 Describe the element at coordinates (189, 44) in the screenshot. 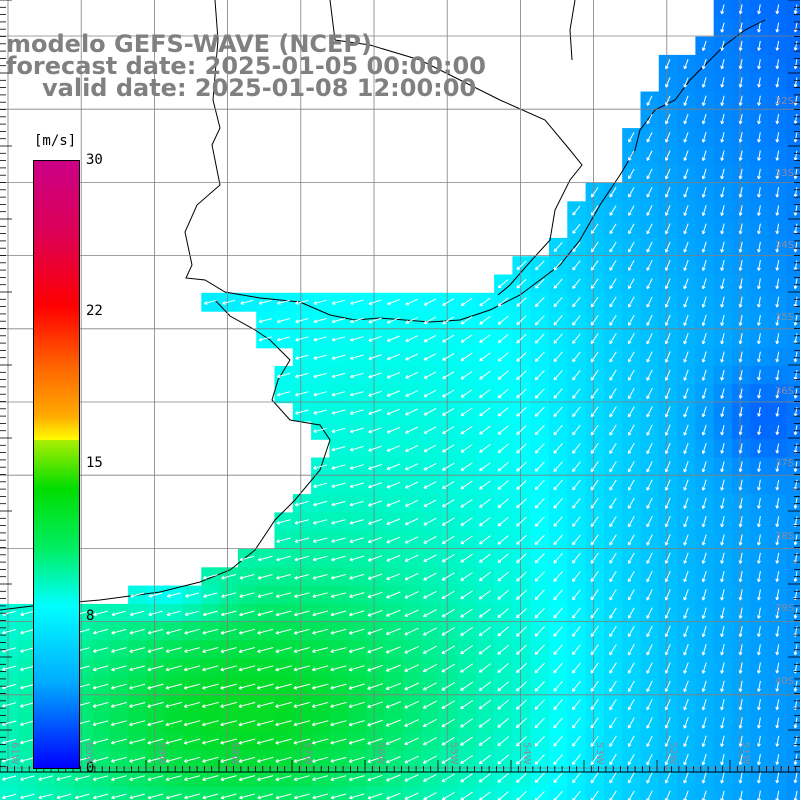

I see `model-title: modelo GEFS-WAVE (NCEP)` at that location.